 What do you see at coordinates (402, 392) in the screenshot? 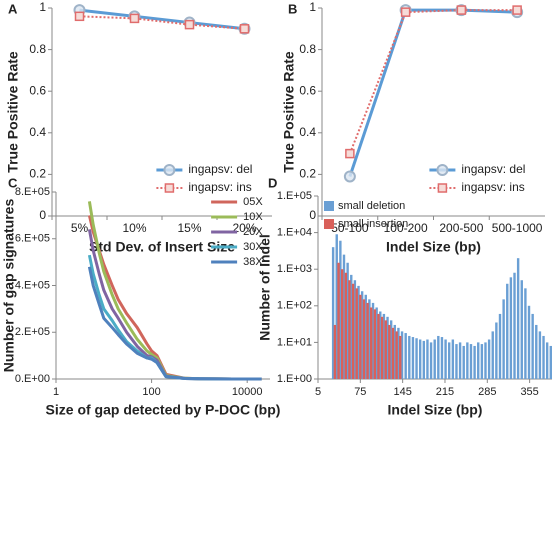
I see `x-tick-label: 145` at bounding box center [402, 392].